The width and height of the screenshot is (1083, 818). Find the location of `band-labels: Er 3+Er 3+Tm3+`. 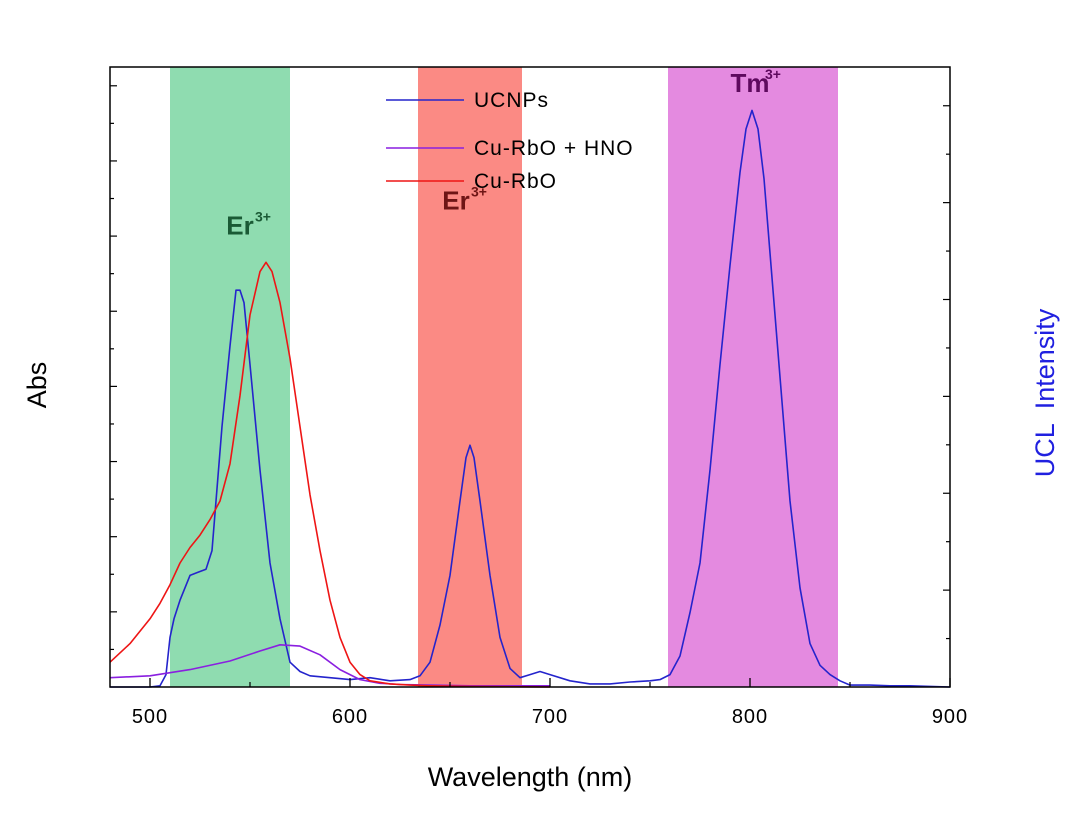

band-labels: Er 3+Er 3+Tm3+ is located at coordinates (503, 153).